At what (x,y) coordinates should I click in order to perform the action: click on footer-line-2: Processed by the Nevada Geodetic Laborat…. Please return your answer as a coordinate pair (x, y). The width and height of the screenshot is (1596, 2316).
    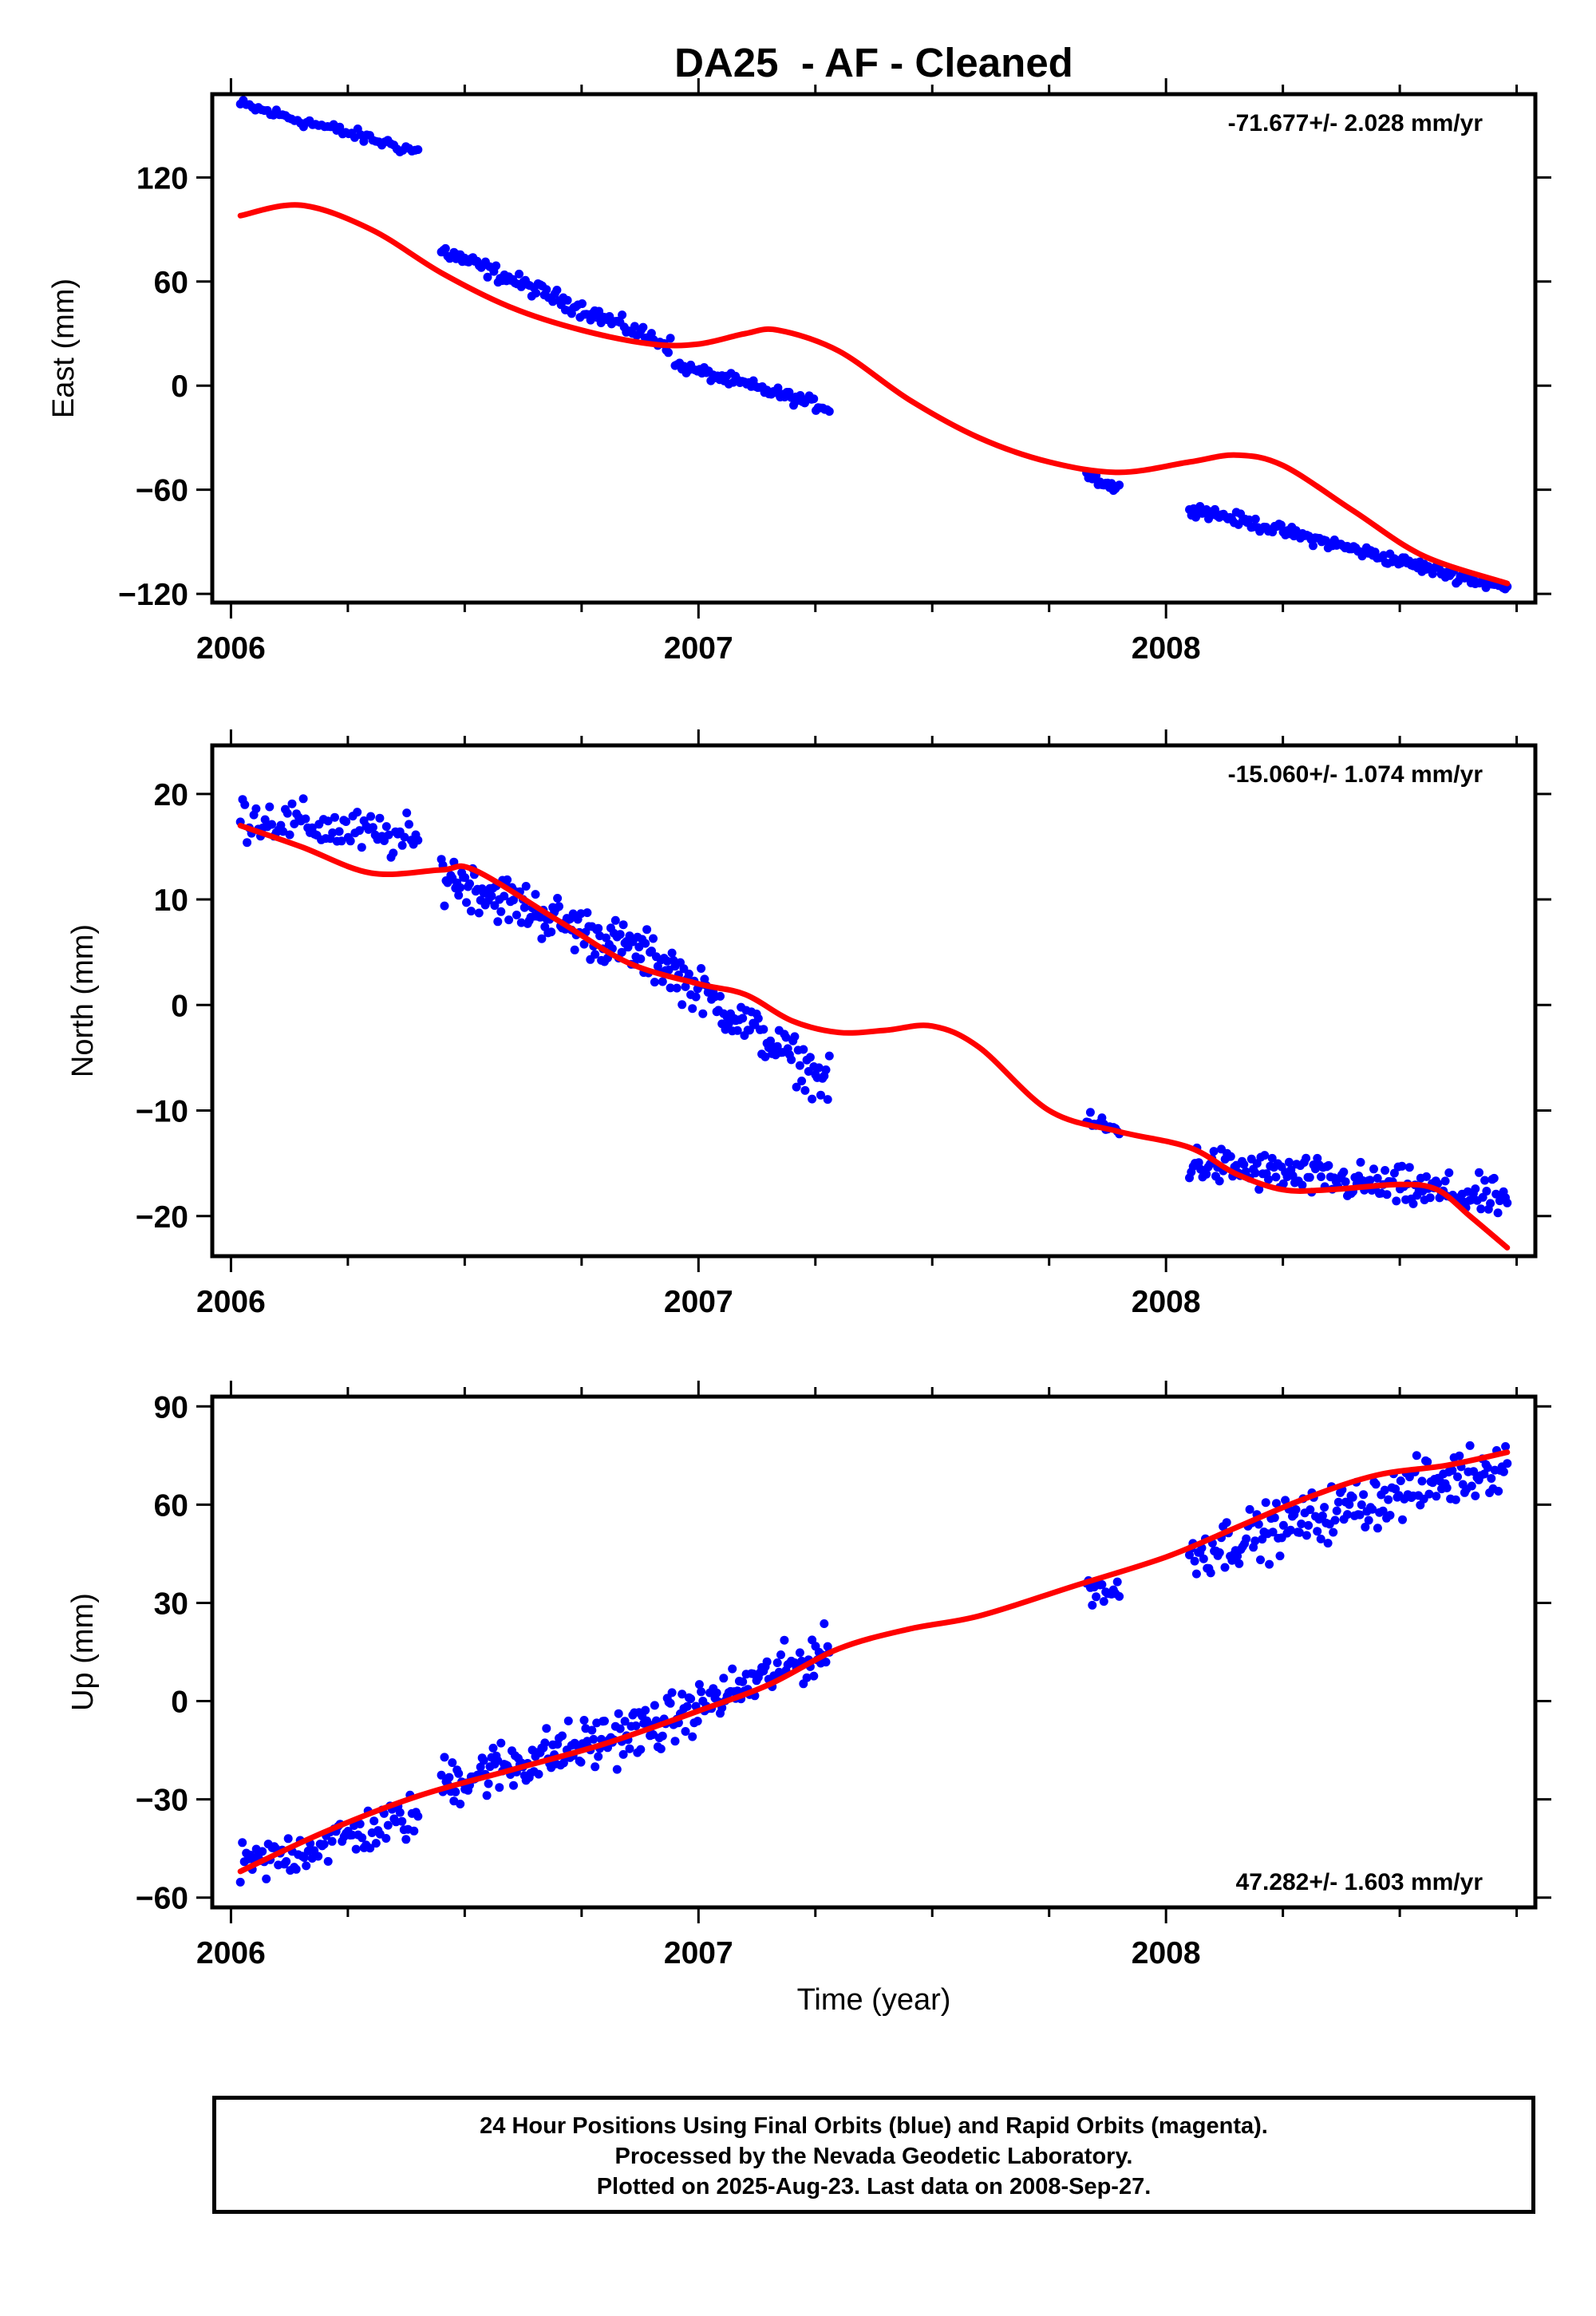
    Looking at the image, I should click on (873, 2156).